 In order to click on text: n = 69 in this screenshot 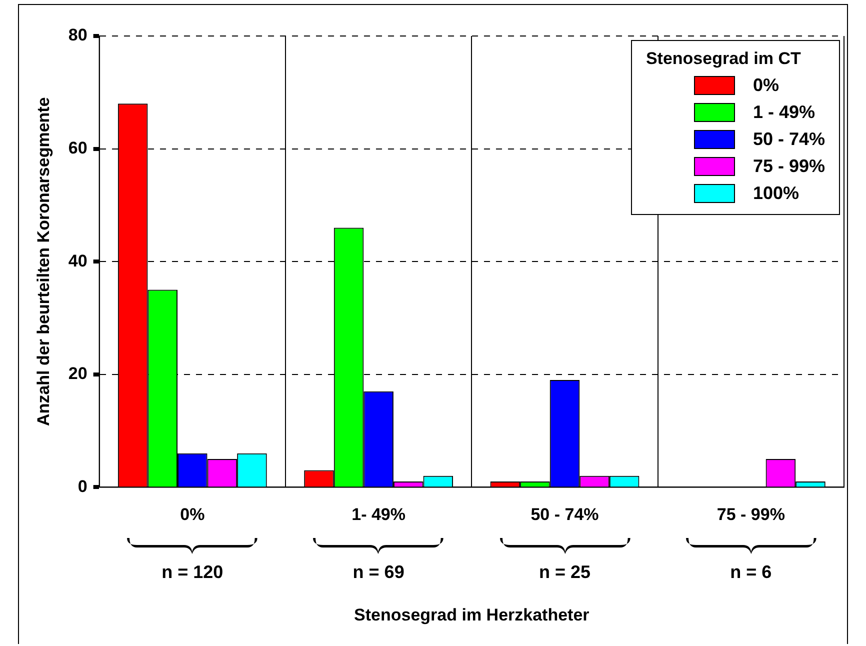, I will do `click(378, 572)`.